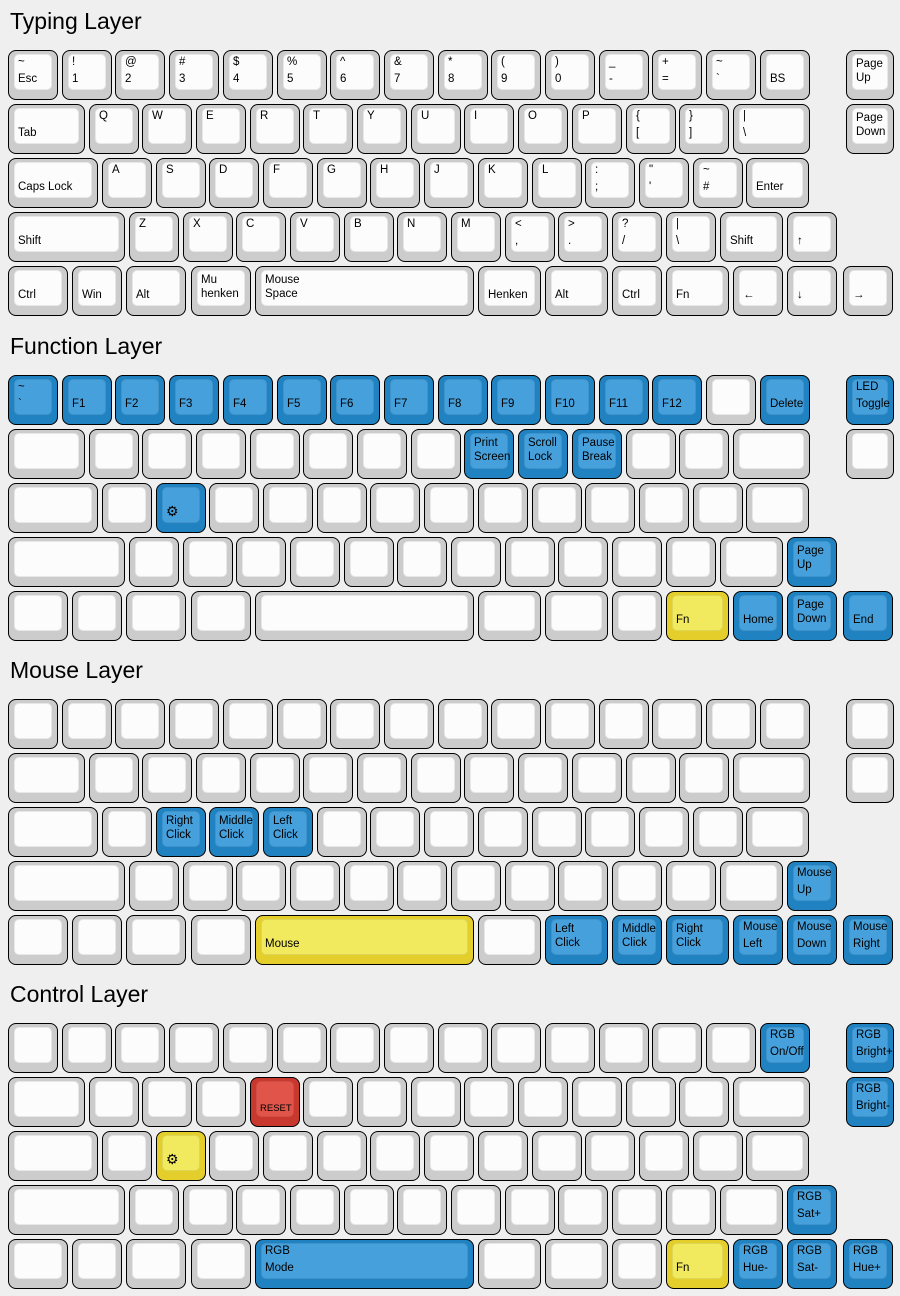 The height and width of the screenshot is (1296, 900). Describe the element at coordinates (583, 237) in the screenshot. I see `key-period: >.` at that location.